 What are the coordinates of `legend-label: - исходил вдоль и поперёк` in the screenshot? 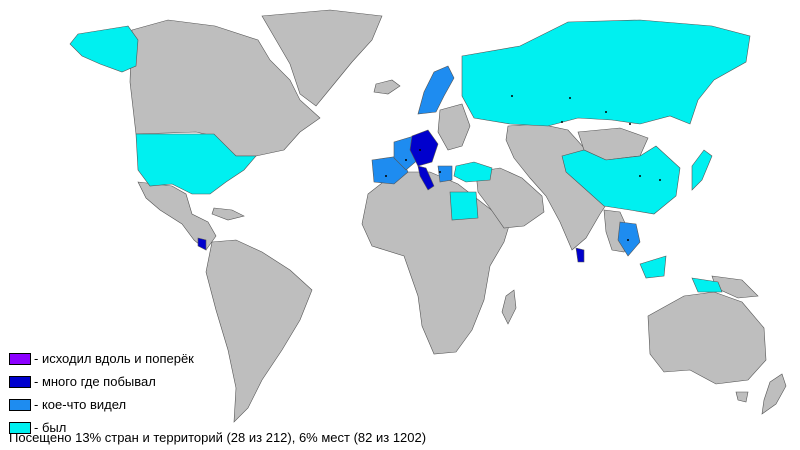 It's located at (114, 358).